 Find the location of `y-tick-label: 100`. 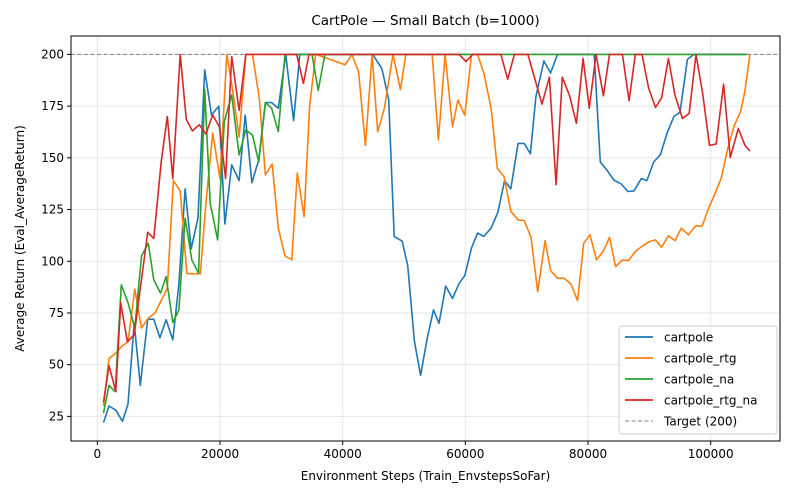

y-tick-label: 100 is located at coordinates (52, 261).